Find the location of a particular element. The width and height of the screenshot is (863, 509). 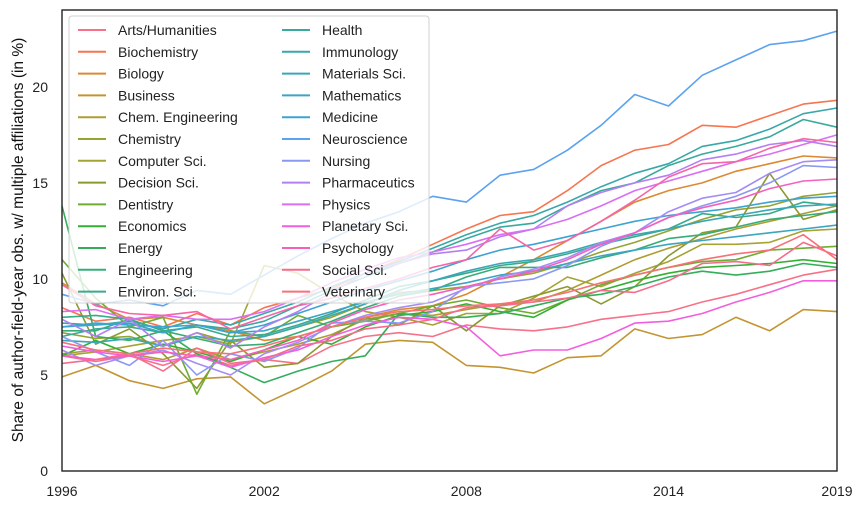

y-tick-label: 0 is located at coordinates (44, 471).